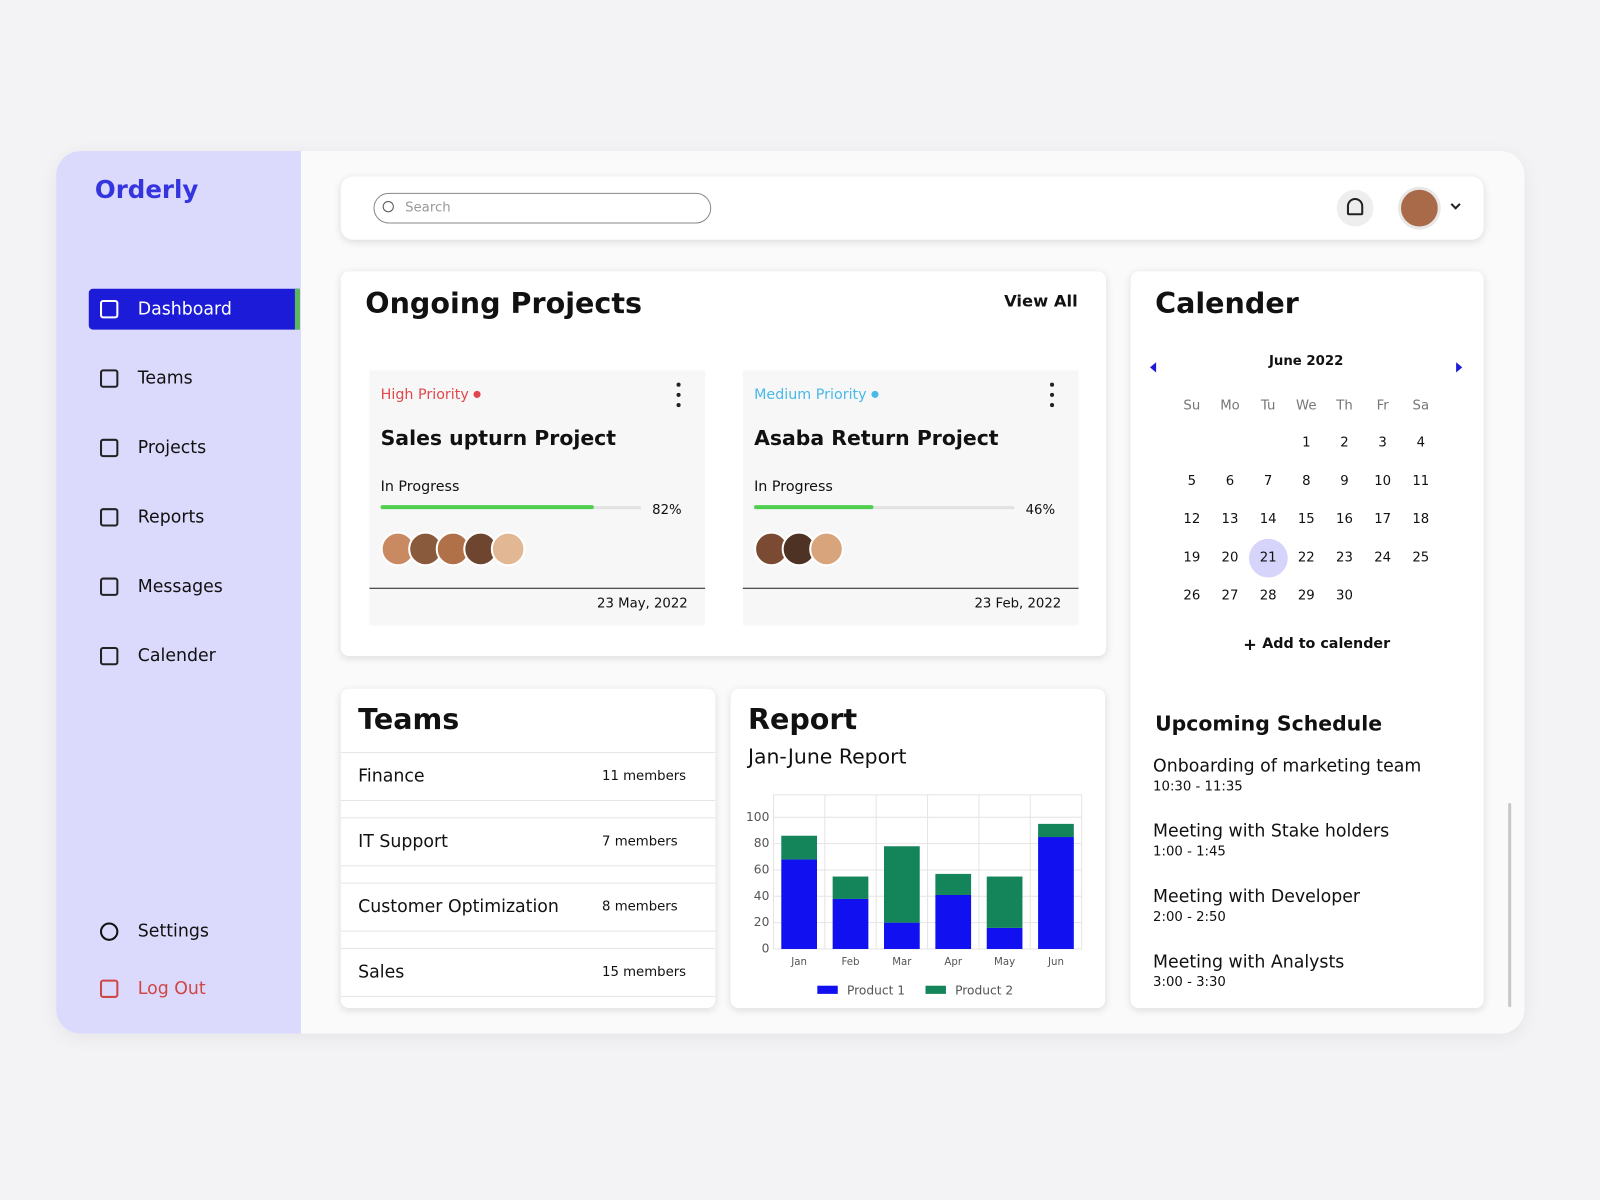 The width and height of the screenshot is (1600, 1200). Describe the element at coordinates (1269, 723) in the screenshot. I see `section-subtitle: Upcoming Schedule` at that location.